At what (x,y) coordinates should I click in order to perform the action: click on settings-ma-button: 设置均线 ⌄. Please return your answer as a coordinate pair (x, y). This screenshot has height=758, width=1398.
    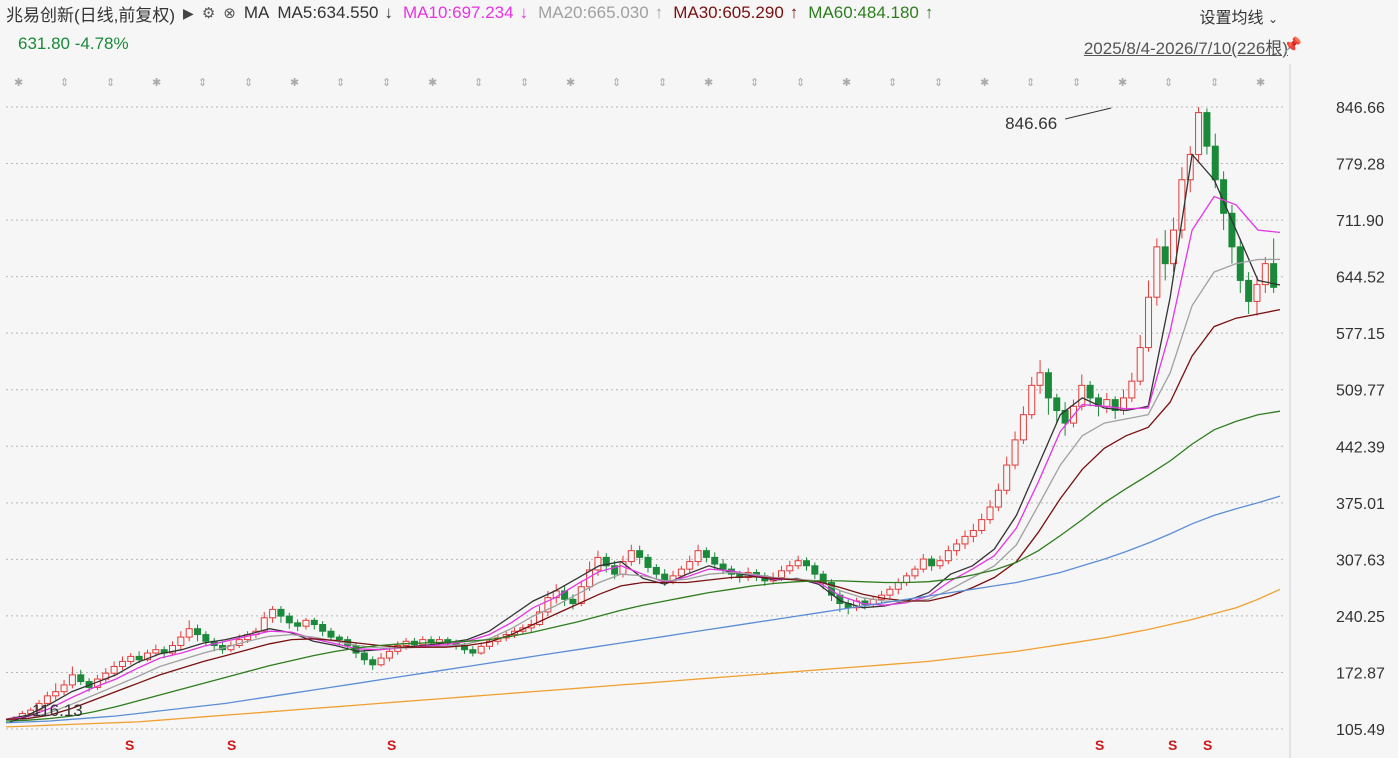
    Looking at the image, I should click on (1238, 16).